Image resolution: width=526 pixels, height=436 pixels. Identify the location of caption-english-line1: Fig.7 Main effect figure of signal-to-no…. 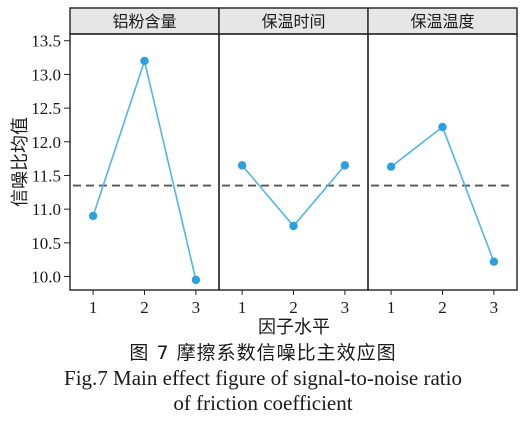
(263, 378).